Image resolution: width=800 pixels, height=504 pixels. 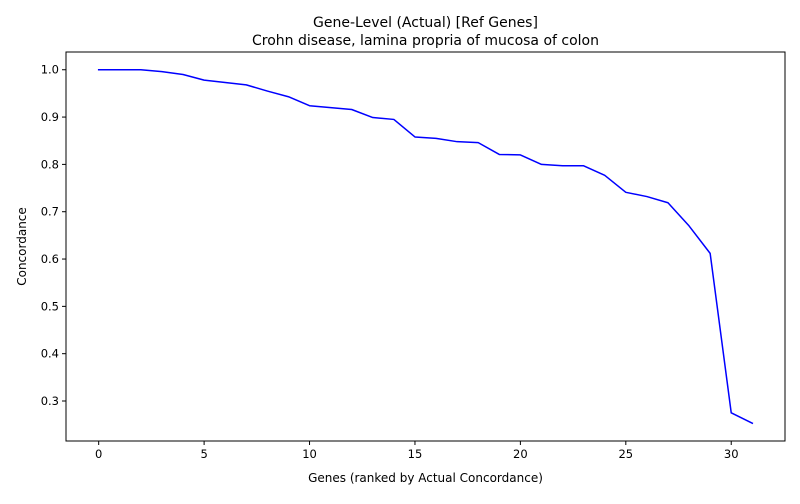 What do you see at coordinates (50, 212) in the screenshot?
I see `y-tick-label: 0.7` at bounding box center [50, 212].